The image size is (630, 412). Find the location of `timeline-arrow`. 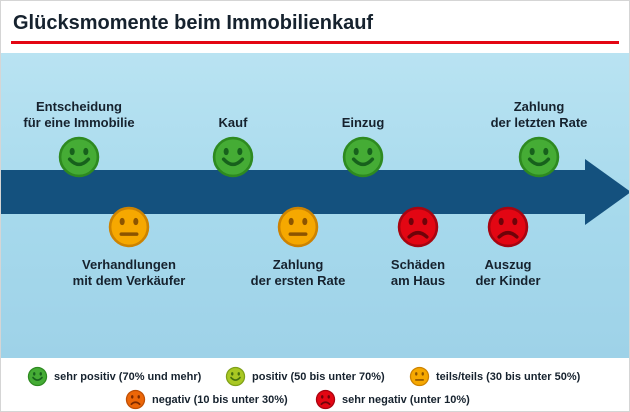

timeline-arrow is located at coordinates (293, 192).